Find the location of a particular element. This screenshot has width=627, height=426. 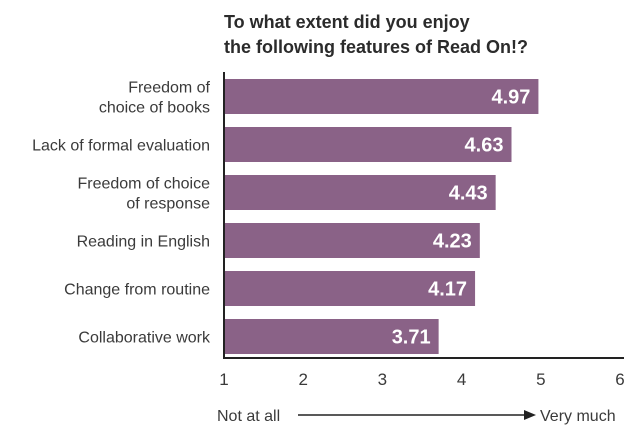

chart-title-line-1: To what extent did you enjoy is located at coordinates (347, 22).